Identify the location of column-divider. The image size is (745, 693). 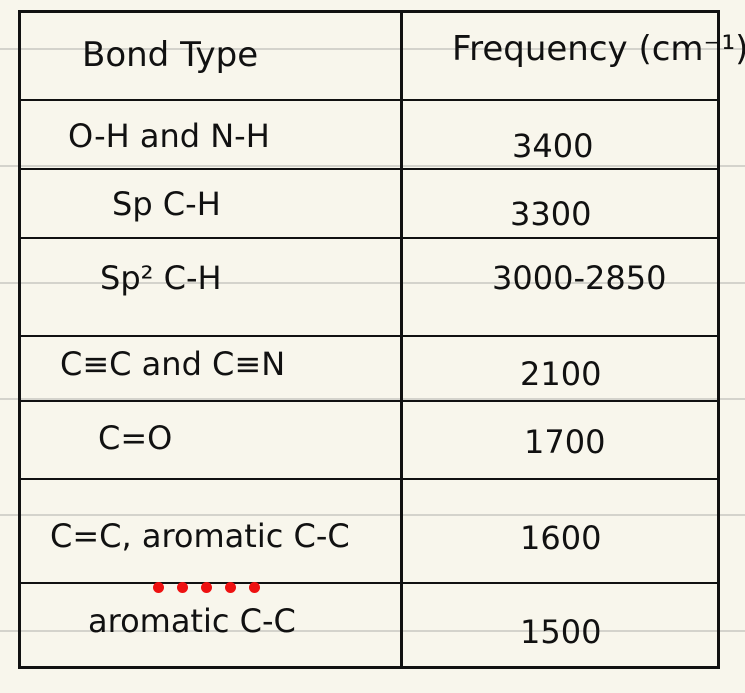
(401, 339).